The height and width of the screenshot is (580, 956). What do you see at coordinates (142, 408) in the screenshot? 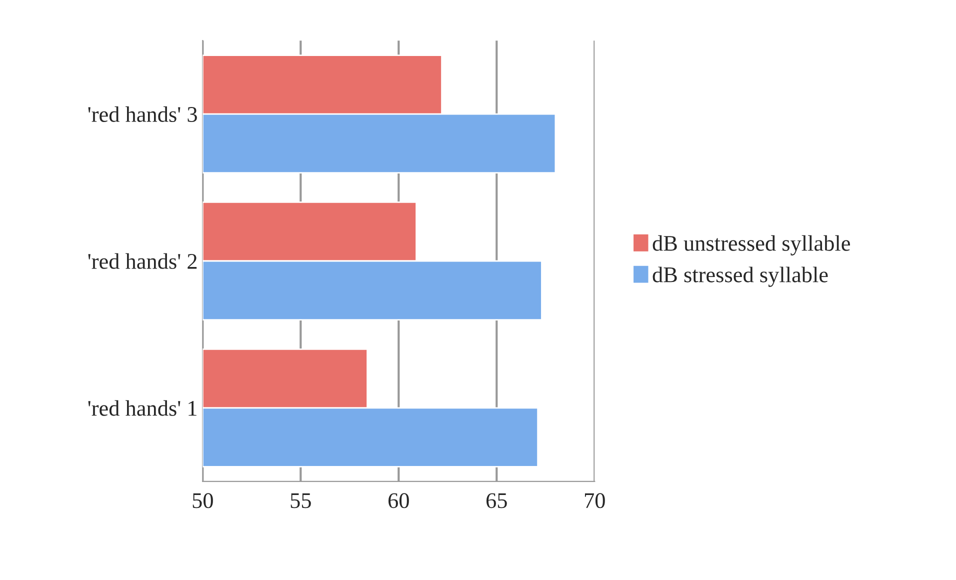
I see `y-tick-label: 'red hands' 1` at bounding box center [142, 408].